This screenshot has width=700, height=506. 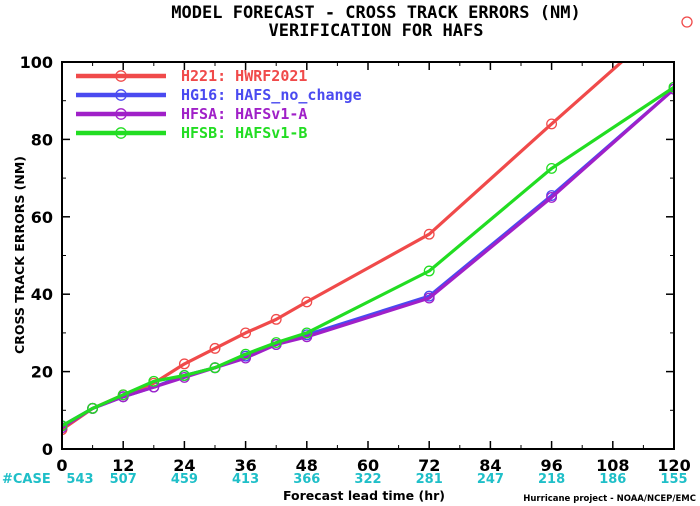 What do you see at coordinates (184, 479) in the screenshot?
I see `case-count: 459` at bounding box center [184, 479].